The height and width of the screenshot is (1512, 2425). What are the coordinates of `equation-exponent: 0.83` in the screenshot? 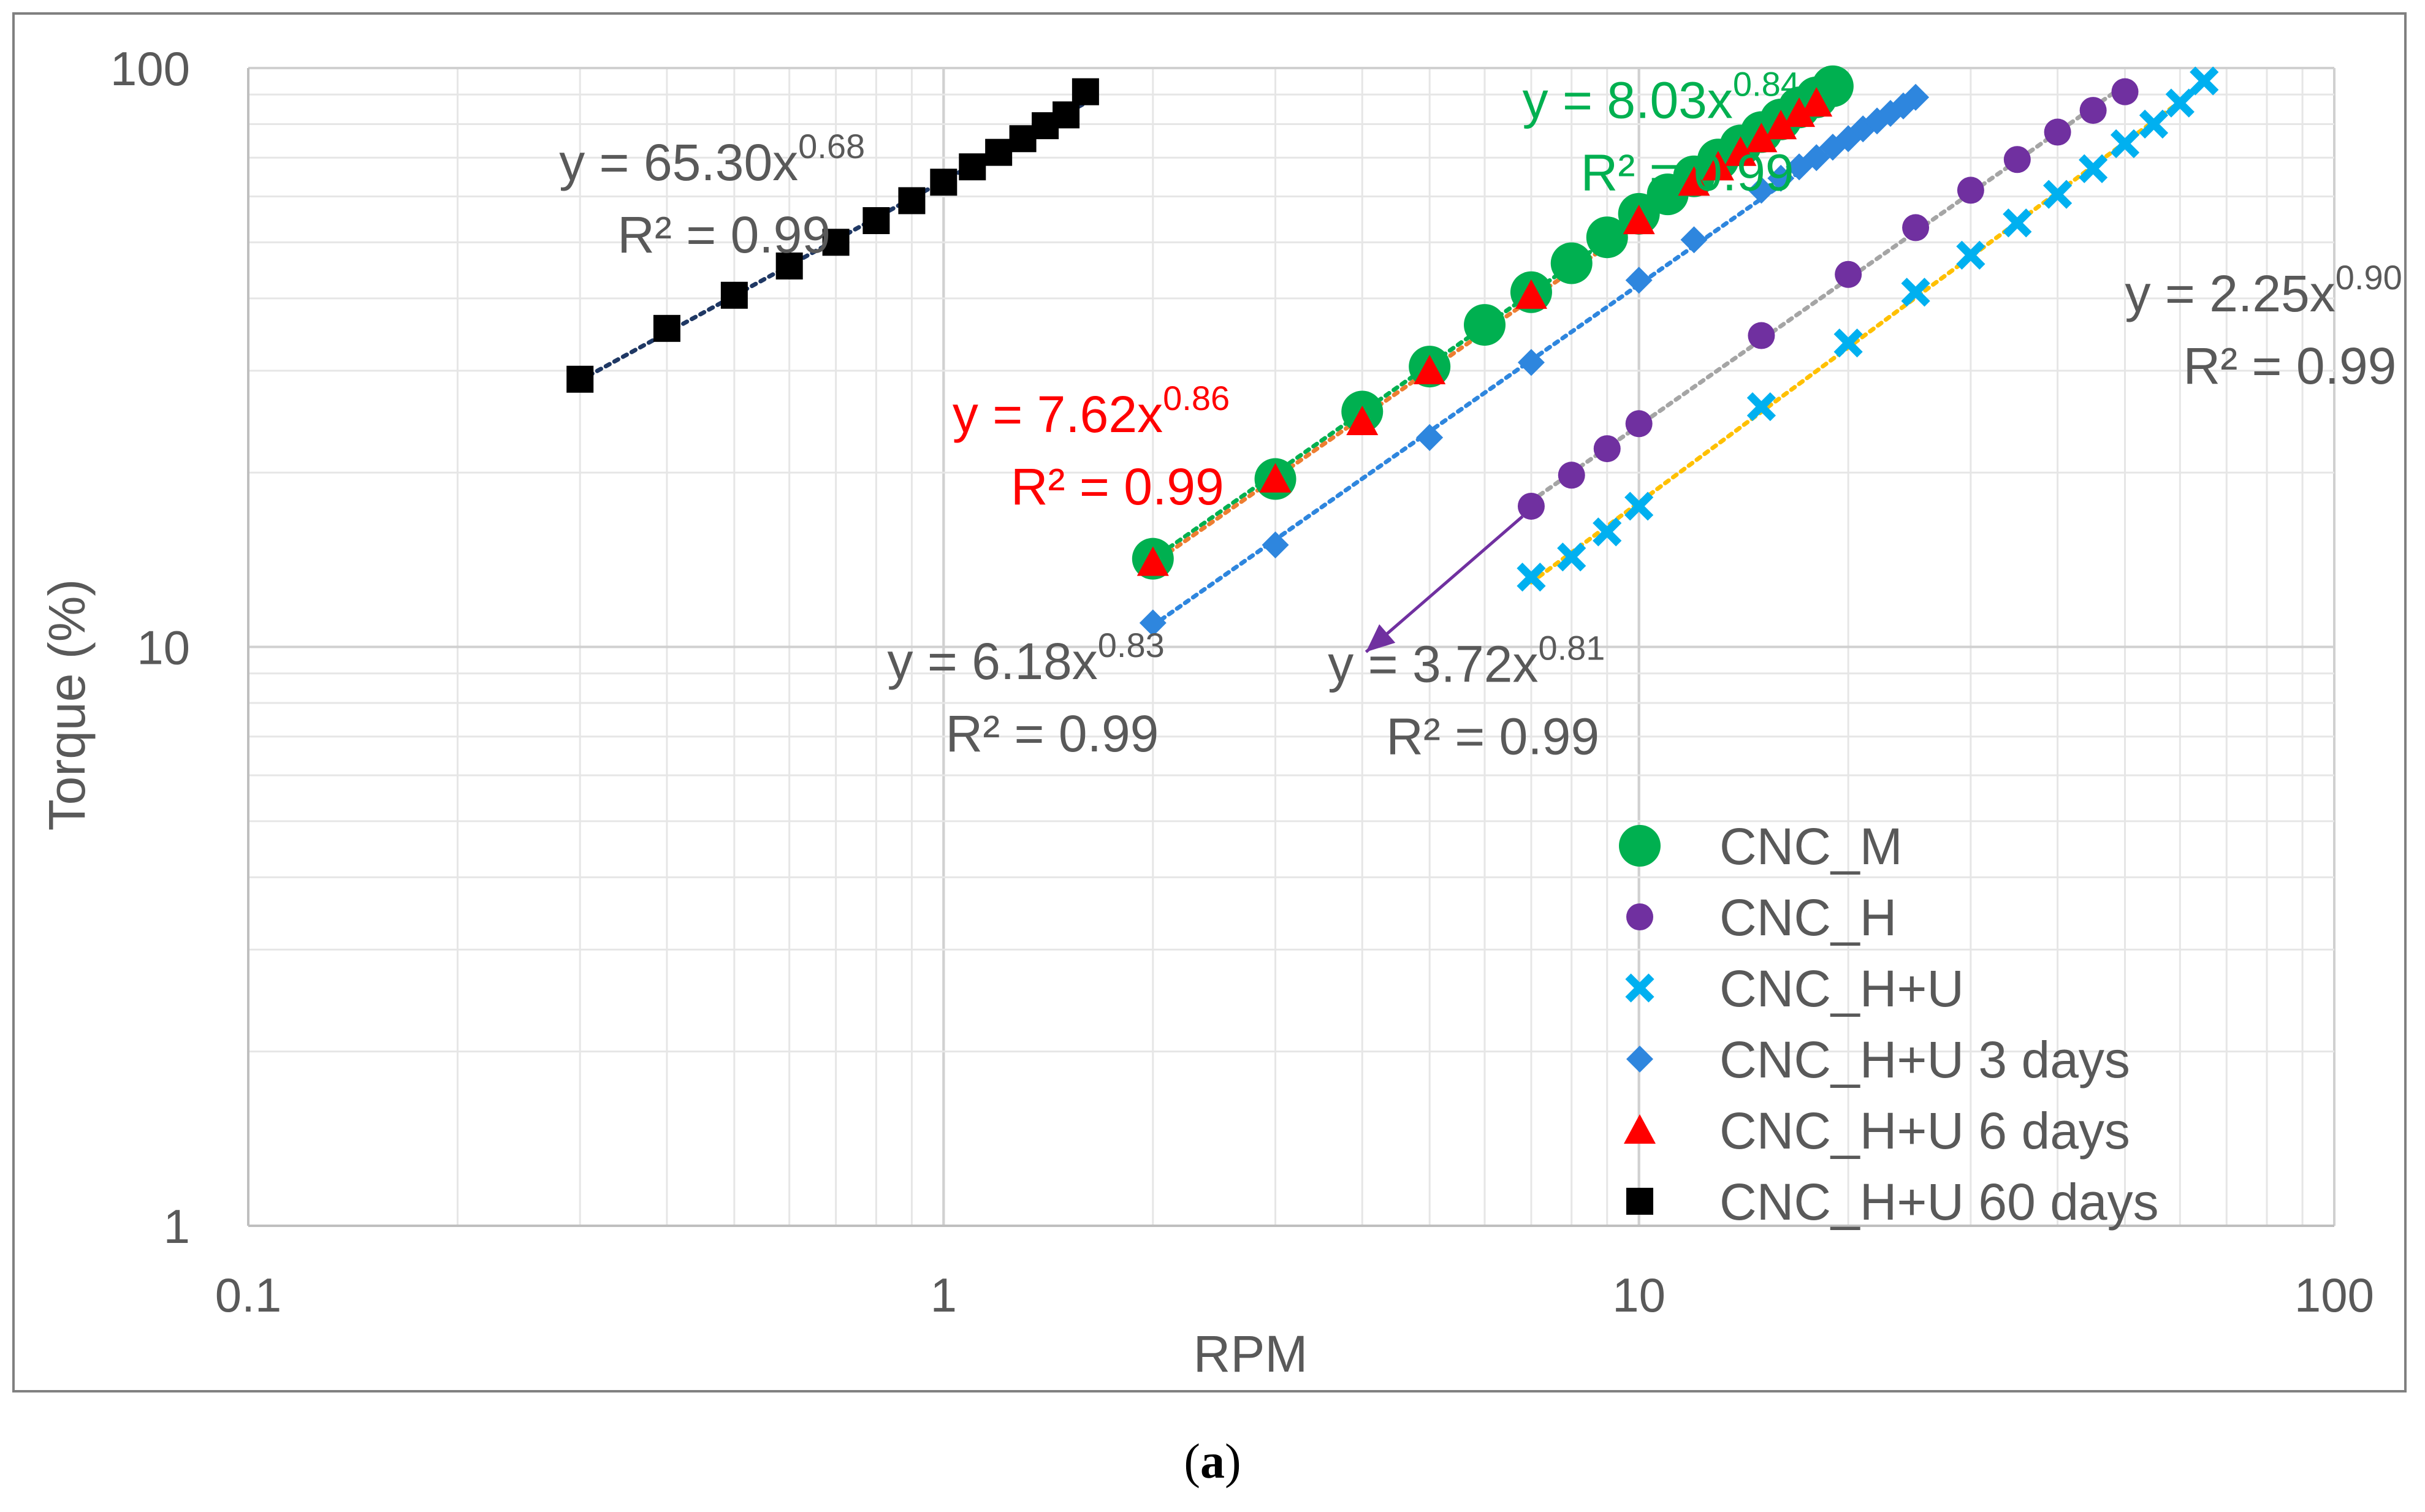 It's located at (1131, 645).